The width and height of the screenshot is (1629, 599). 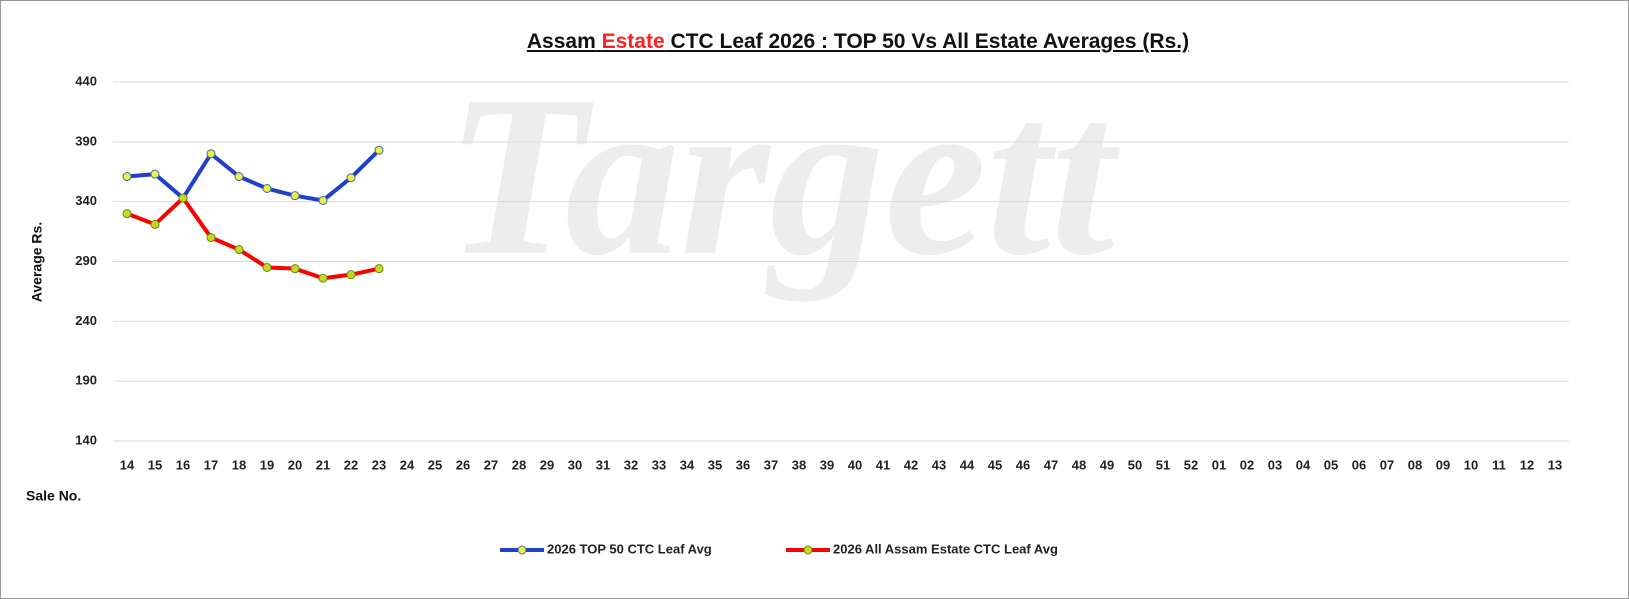 What do you see at coordinates (561, 41) in the screenshot?
I see `title-part: Assam` at bounding box center [561, 41].